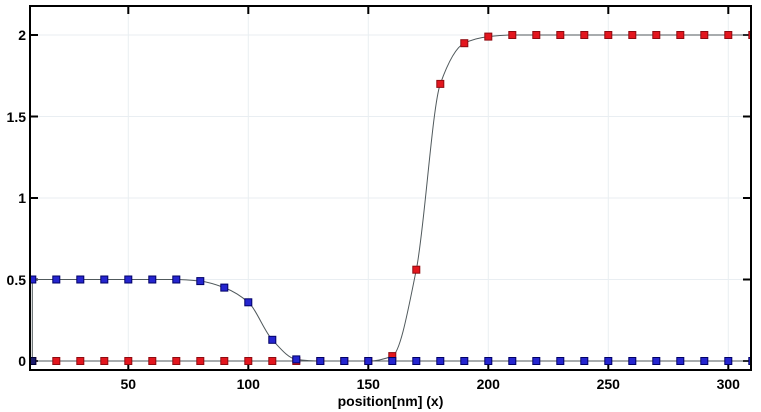 The width and height of the screenshot is (761, 412). Describe the element at coordinates (16, 279) in the screenshot. I see `y-tick-label: 0.5` at that location.